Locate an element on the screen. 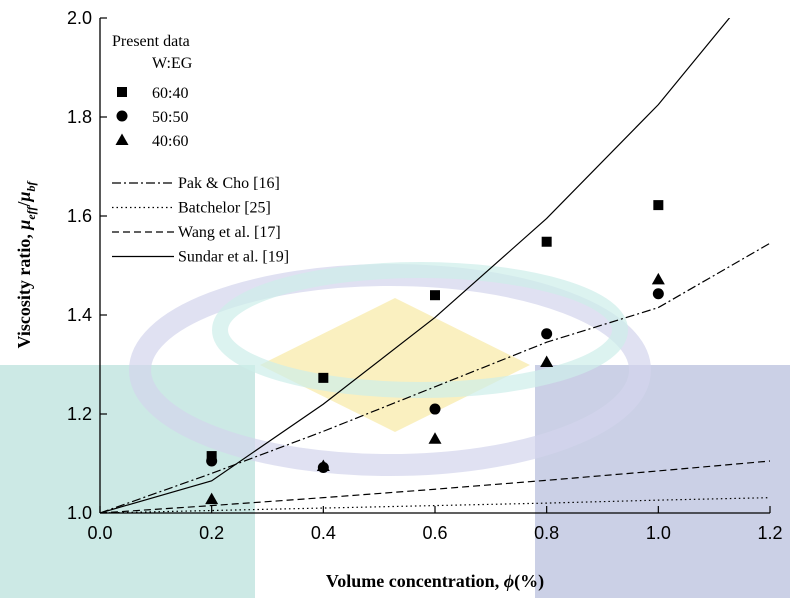 This screenshot has height=598, width=790. x-tick-label: 0.0 is located at coordinates (99, 533).